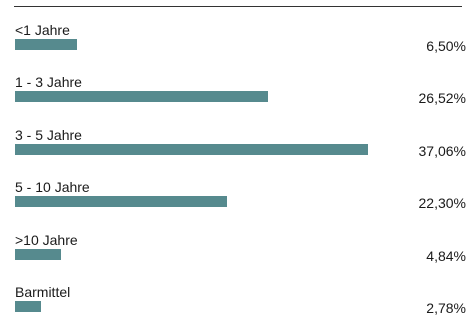  What do you see at coordinates (442, 98) in the screenshot?
I see `value-label: 26,52%` at bounding box center [442, 98].